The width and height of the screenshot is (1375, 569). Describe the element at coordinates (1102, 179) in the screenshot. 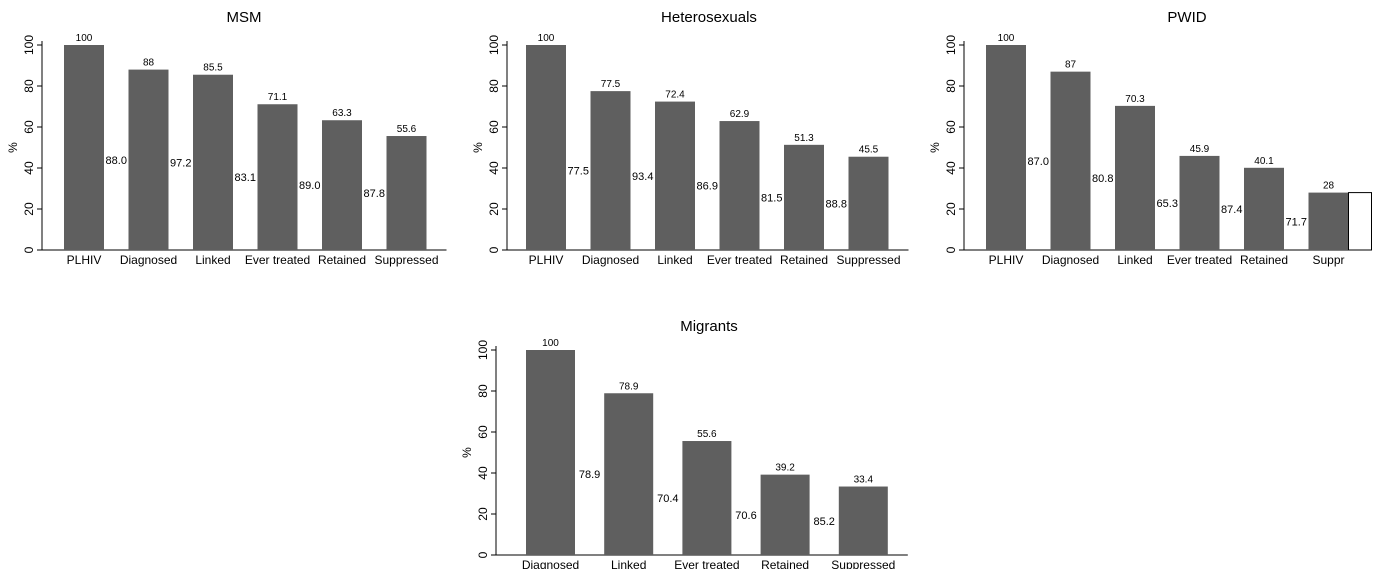

I see `step-percentage-label: 80.8` at that location.